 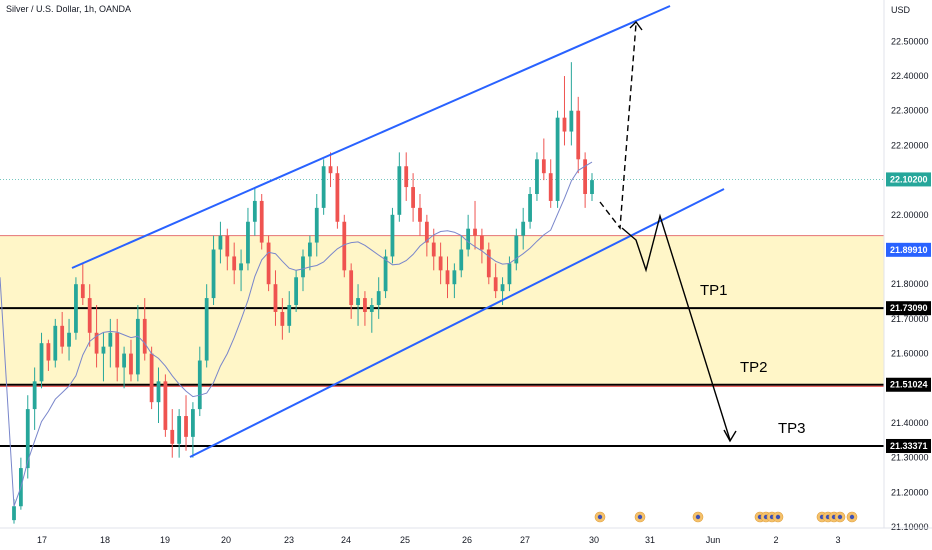 What do you see at coordinates (792, 428) in the screenshot?
I see `tp-label-3: TP3` at bounding box center [792, 428].